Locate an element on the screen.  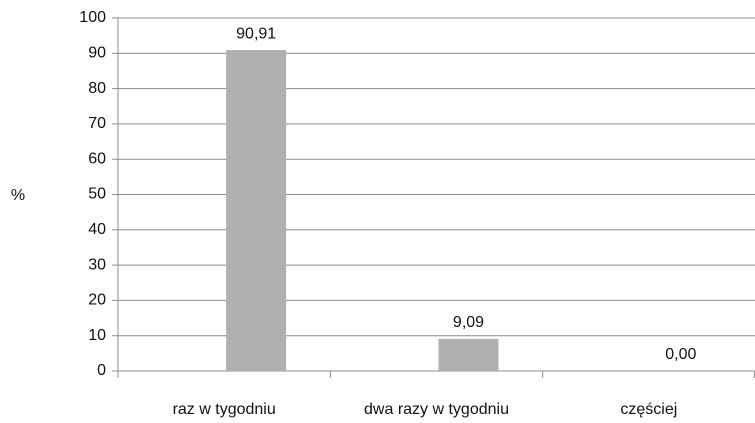
y-tick-label: 80 is located at coordinates (97, 88).